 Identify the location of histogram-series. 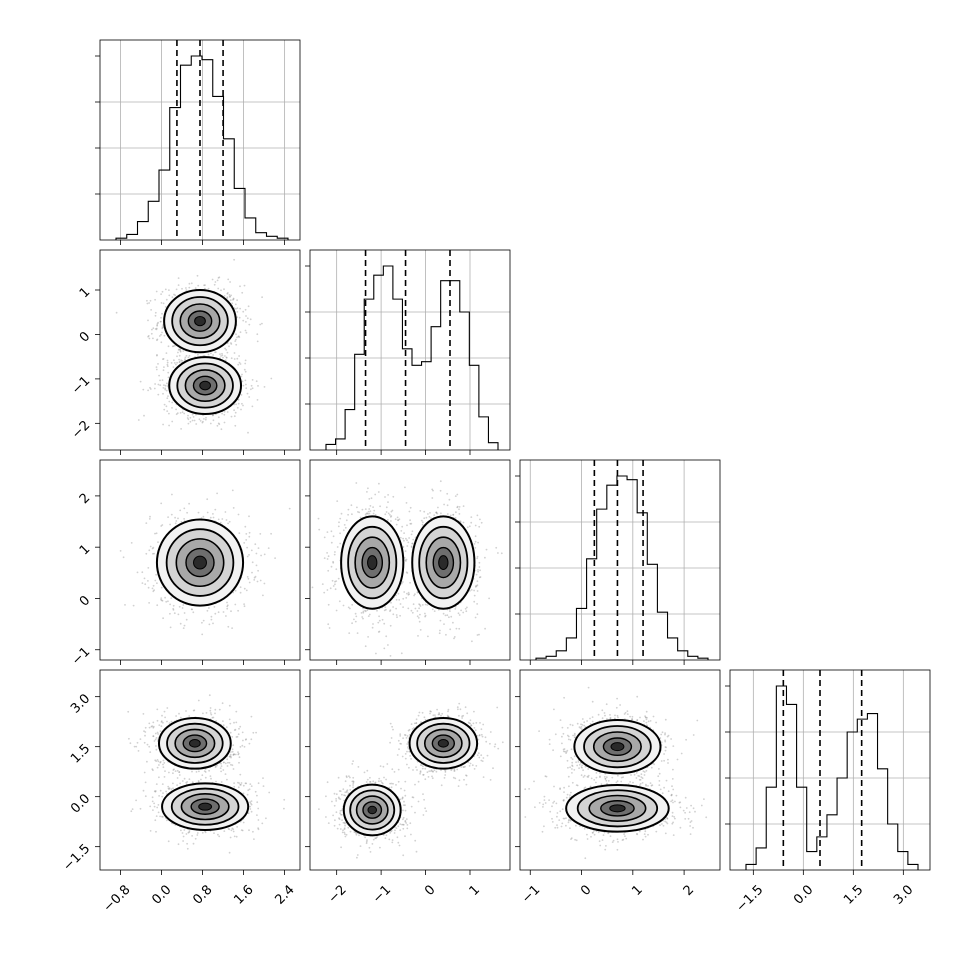
(412, 357).